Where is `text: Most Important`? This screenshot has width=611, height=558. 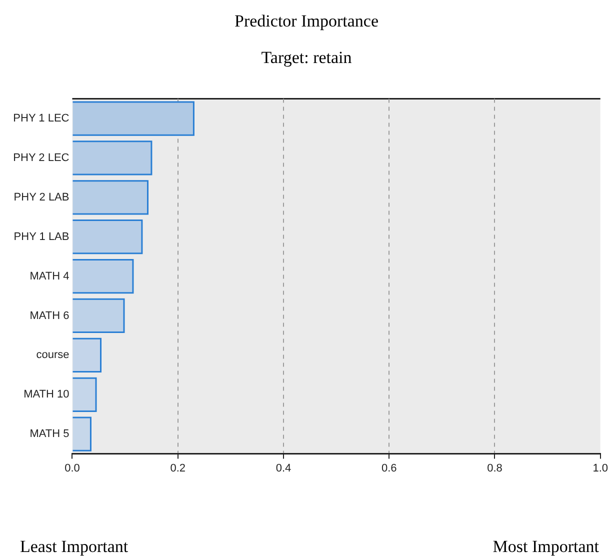
text: Most Important is located at coordinates (546, 546).